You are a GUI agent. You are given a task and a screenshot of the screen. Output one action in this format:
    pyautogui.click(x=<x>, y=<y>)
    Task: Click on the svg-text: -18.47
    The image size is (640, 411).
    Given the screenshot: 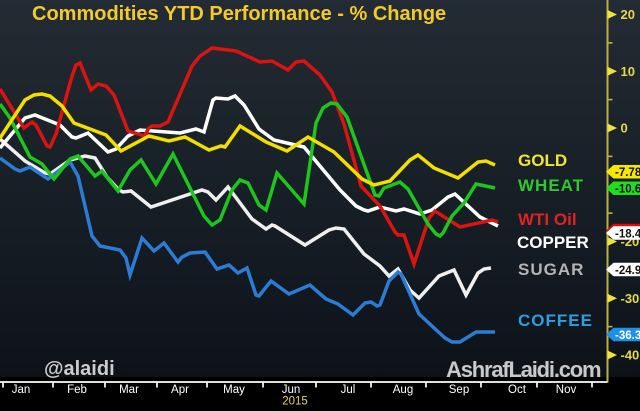 What is the action you would take?
    pyautogui.click(x=627, y=234)
    